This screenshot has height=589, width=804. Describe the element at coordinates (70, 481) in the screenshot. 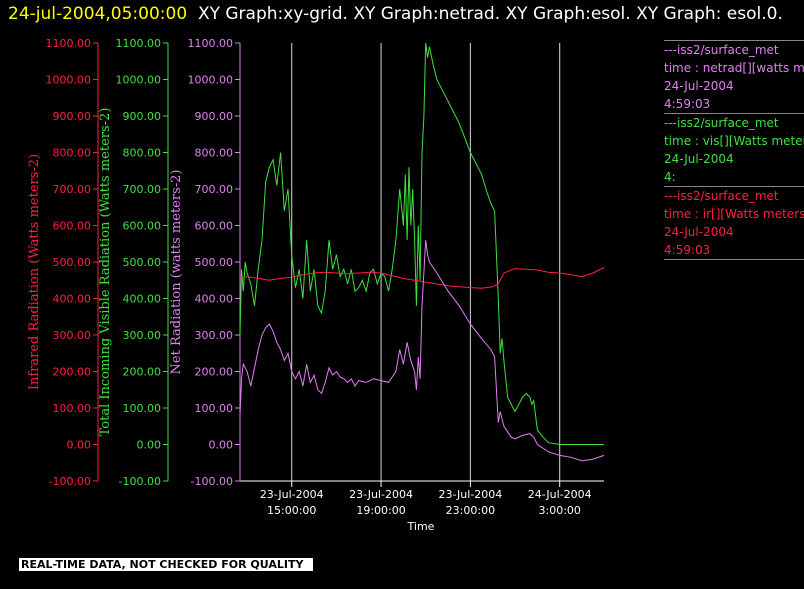

I see `ir-tick-label-0: -100.00` at that location.